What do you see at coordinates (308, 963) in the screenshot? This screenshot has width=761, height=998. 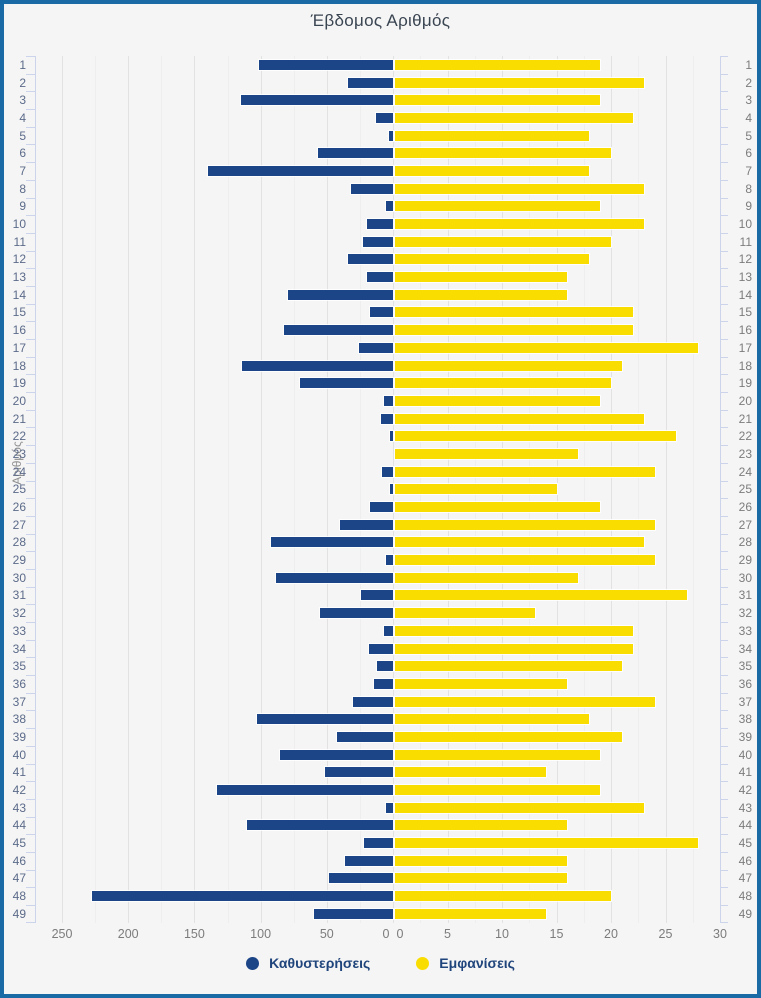 I see `legend-item-delays: Καθυστερήσεις` at bounding box center [308, 963].